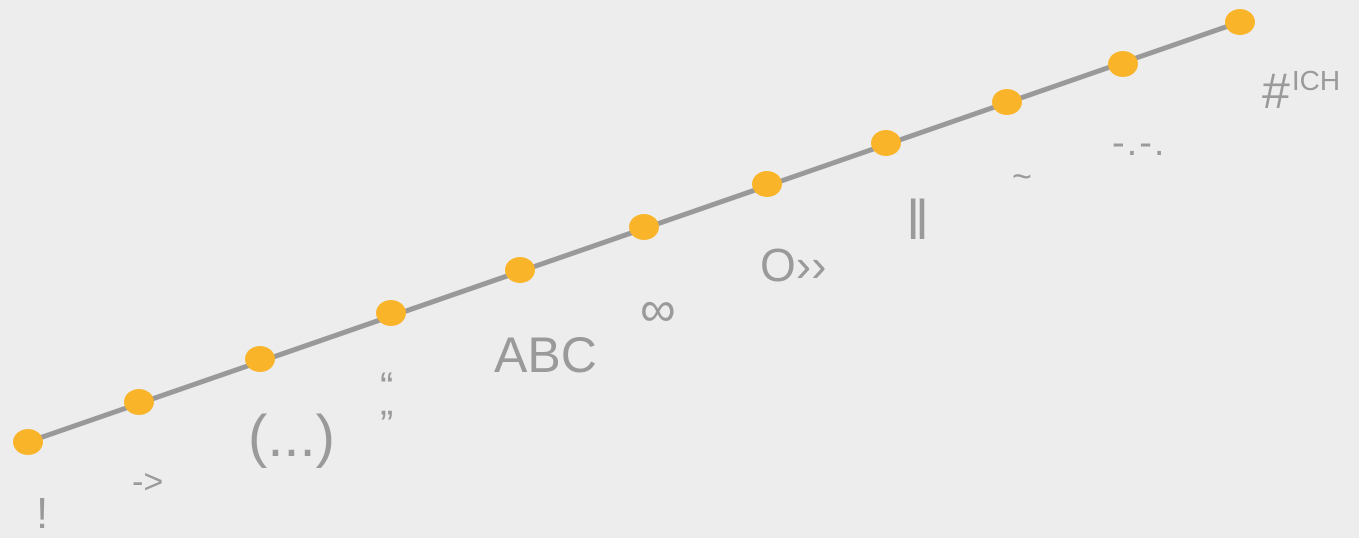  Describe the element at coordinates (918, 219) in the screenshot. I see `double-bar-glyph: ‖` at that location.